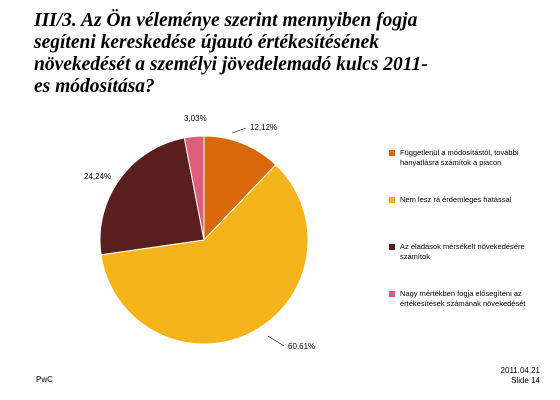  What do you see at coordinates (301, 346) in the screenshot?
I see `data-label-2: 60,61%` at bounding box center [301, 346].